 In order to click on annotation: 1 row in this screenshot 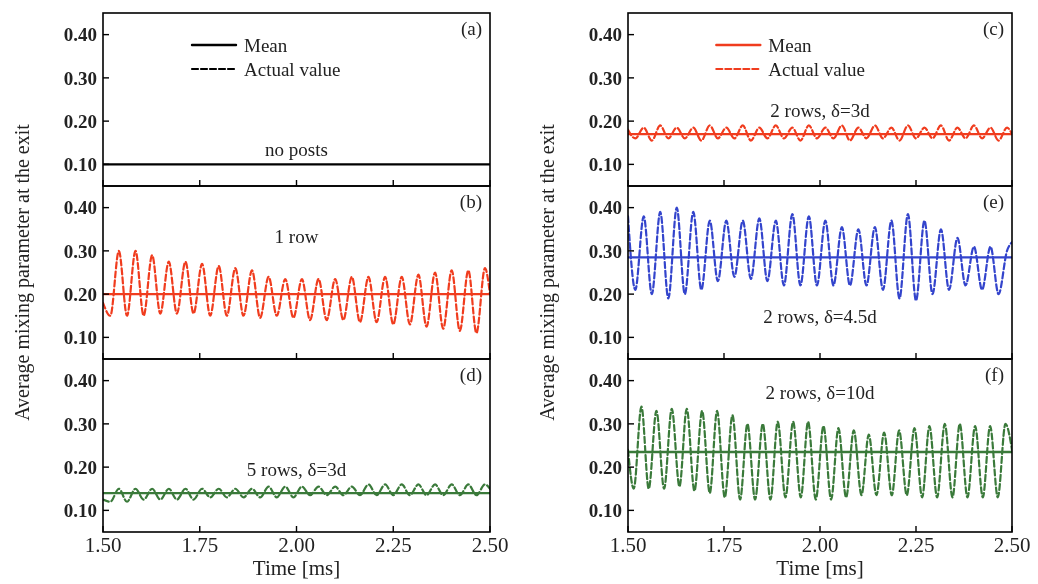, I will do `click(296, 236)`.